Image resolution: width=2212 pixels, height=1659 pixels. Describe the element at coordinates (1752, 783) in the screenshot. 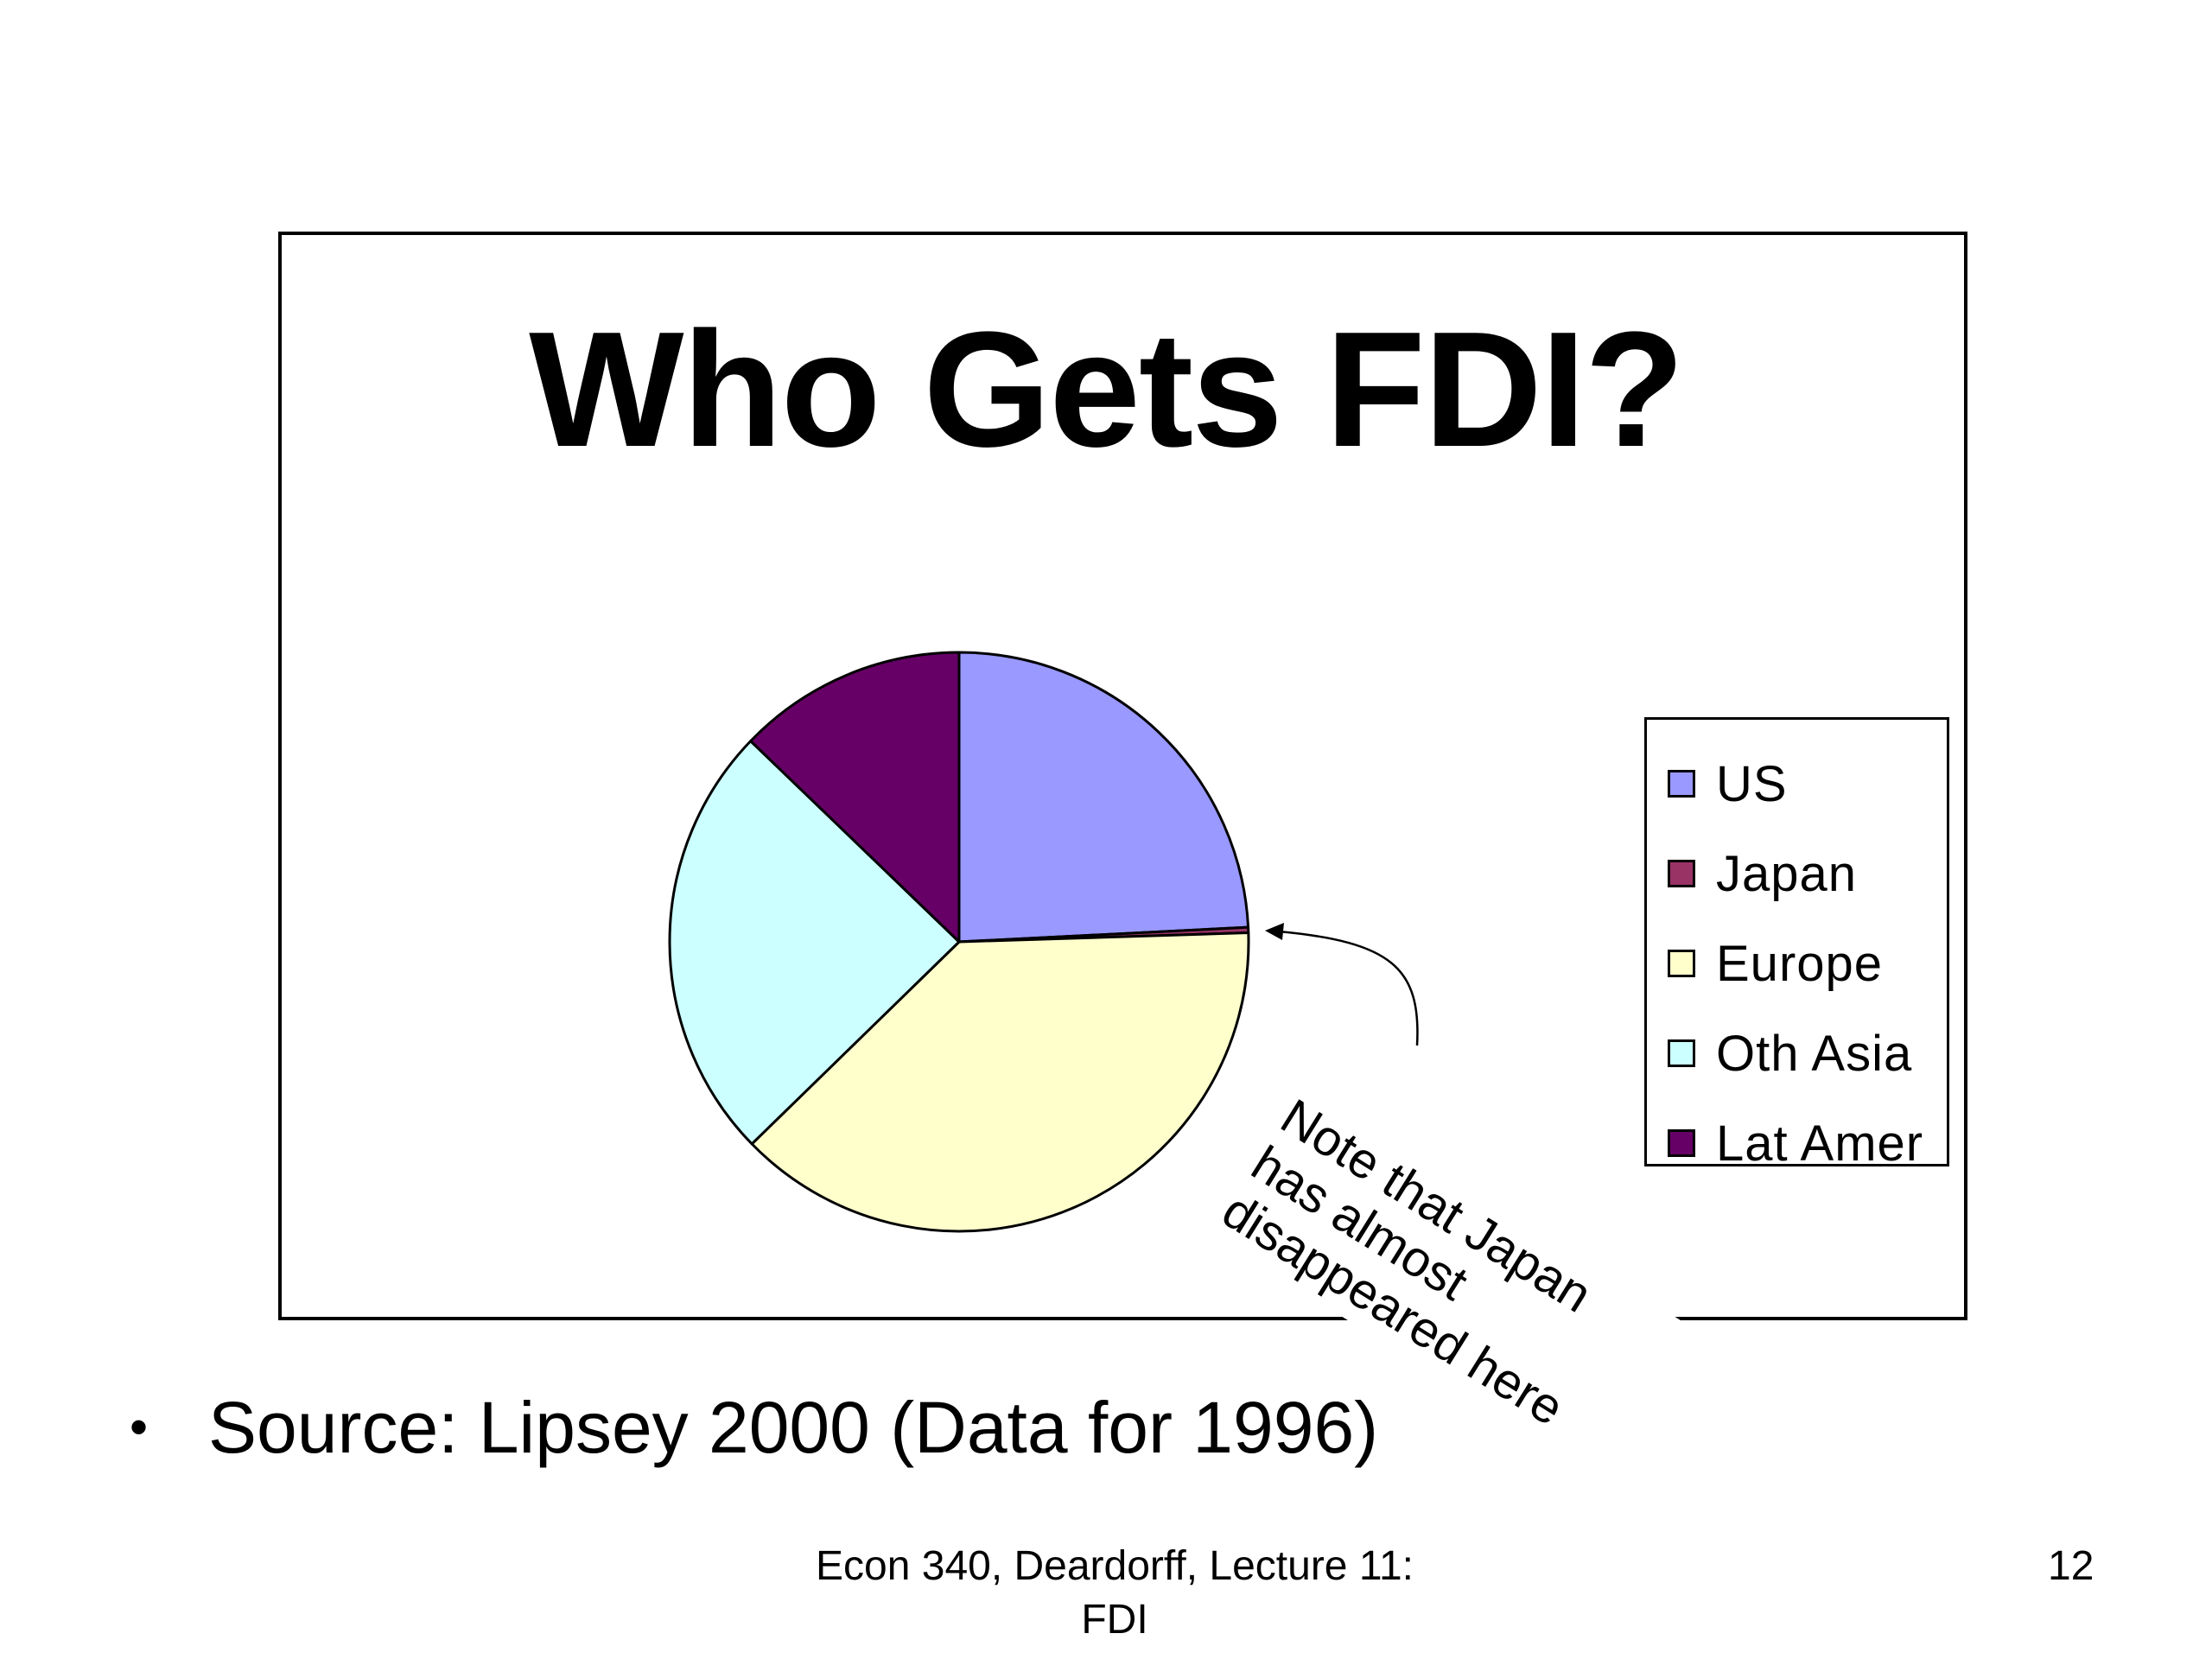

I see `legend-label: US` at that location.